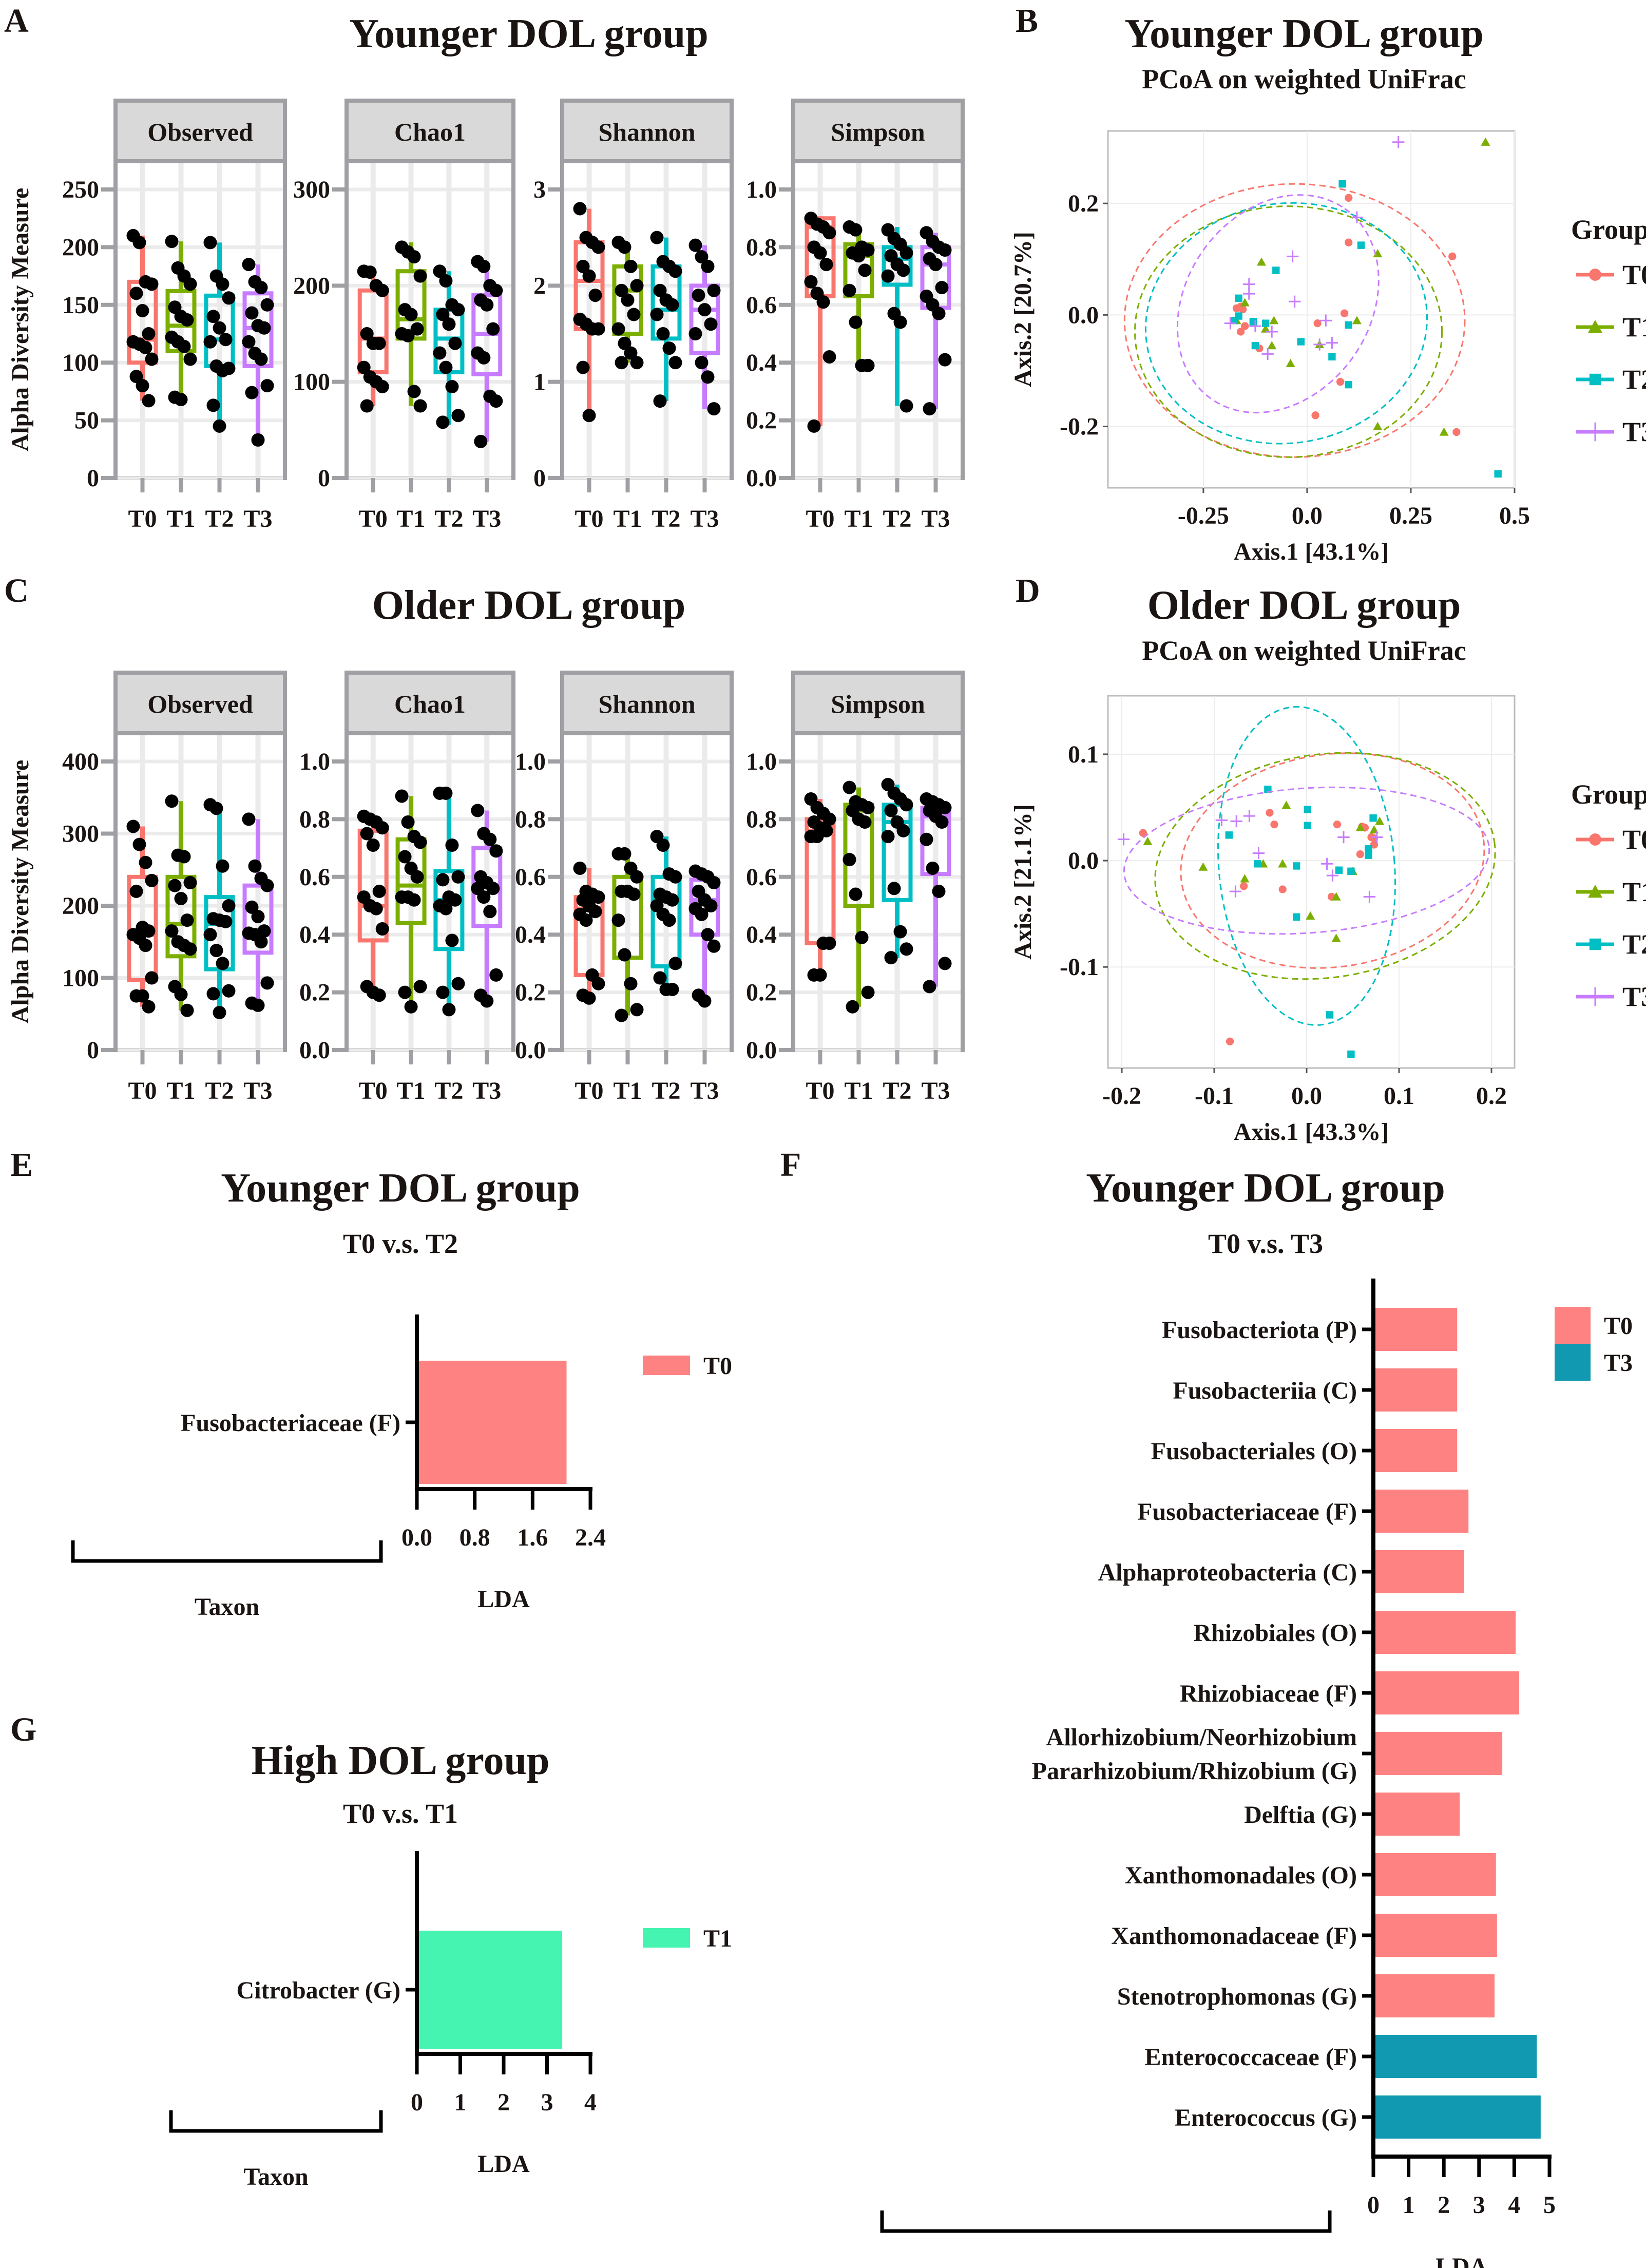 Image resolution: width=1646 pixels, height=2268 pixels. What do you see at coordinates (1611, 379) in the screenshot?
I see `legend-item-t2: T2` at bounding box center [1611, 379].